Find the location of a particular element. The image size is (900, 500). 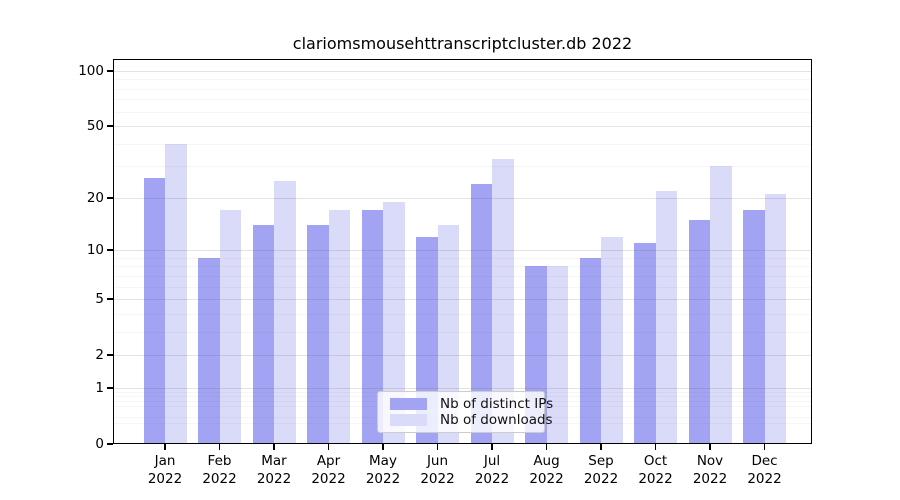

x-axis-tick-label: Aug 2022 is located at coordinates (547, 470).